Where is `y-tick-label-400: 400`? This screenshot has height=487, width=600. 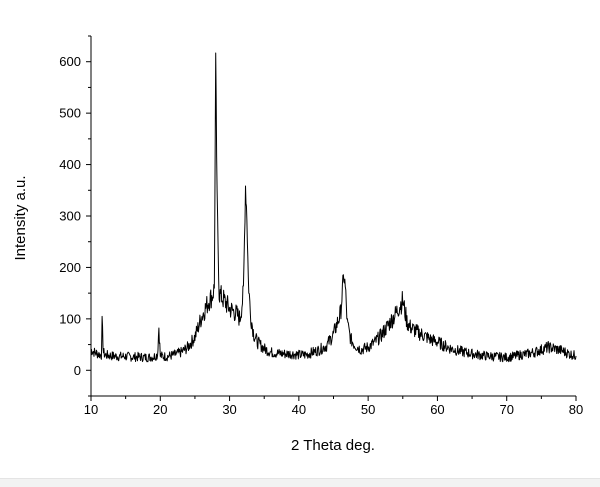 y-tick-label-400: 400 is located at coordinates (70, 164).